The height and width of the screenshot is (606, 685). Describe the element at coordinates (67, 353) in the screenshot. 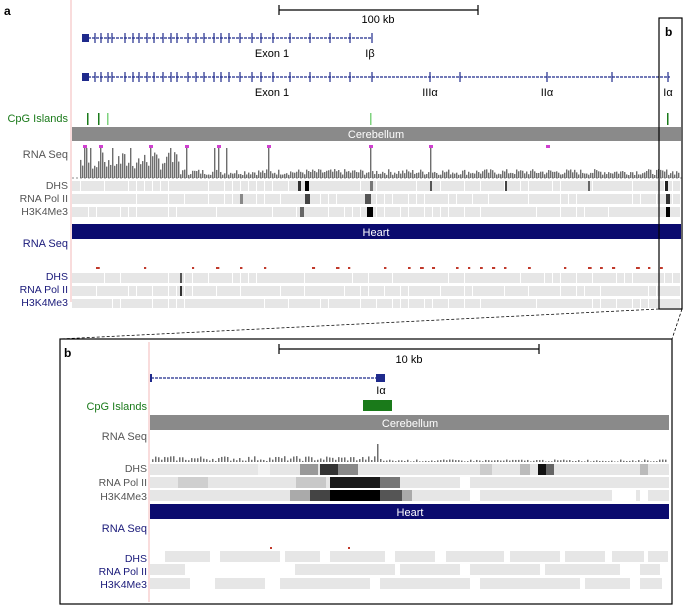

I see `panel-b-letter: b` at that location.